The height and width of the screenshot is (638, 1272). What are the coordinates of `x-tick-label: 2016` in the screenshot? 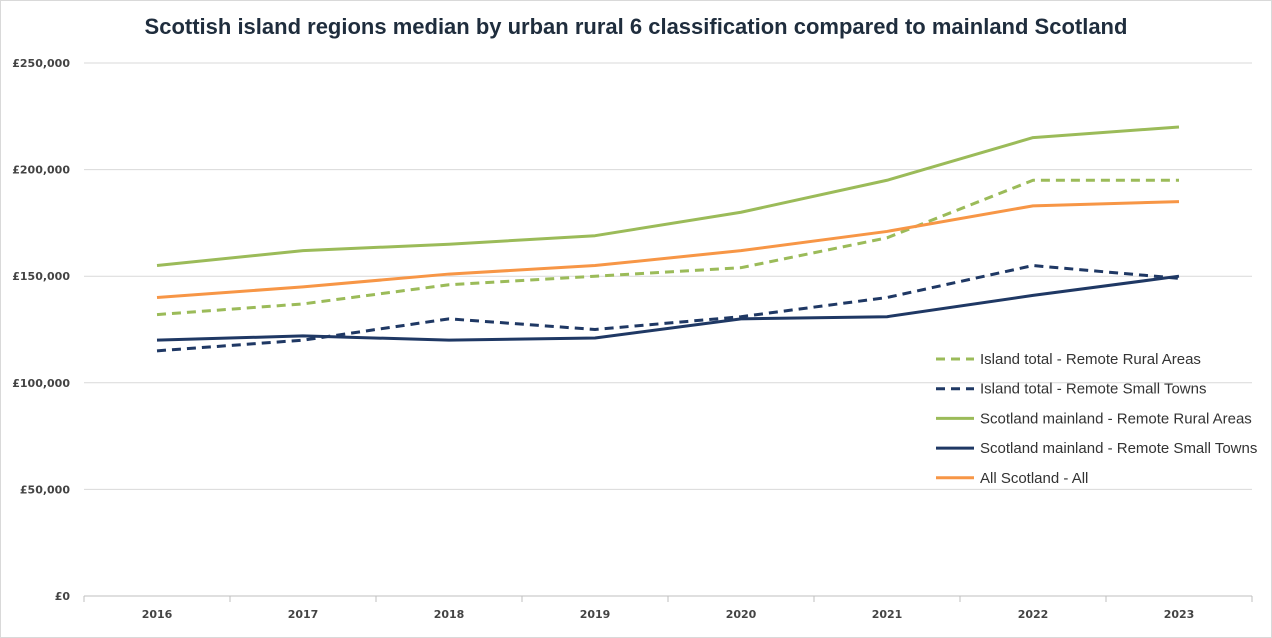 It's located at (157, 614).